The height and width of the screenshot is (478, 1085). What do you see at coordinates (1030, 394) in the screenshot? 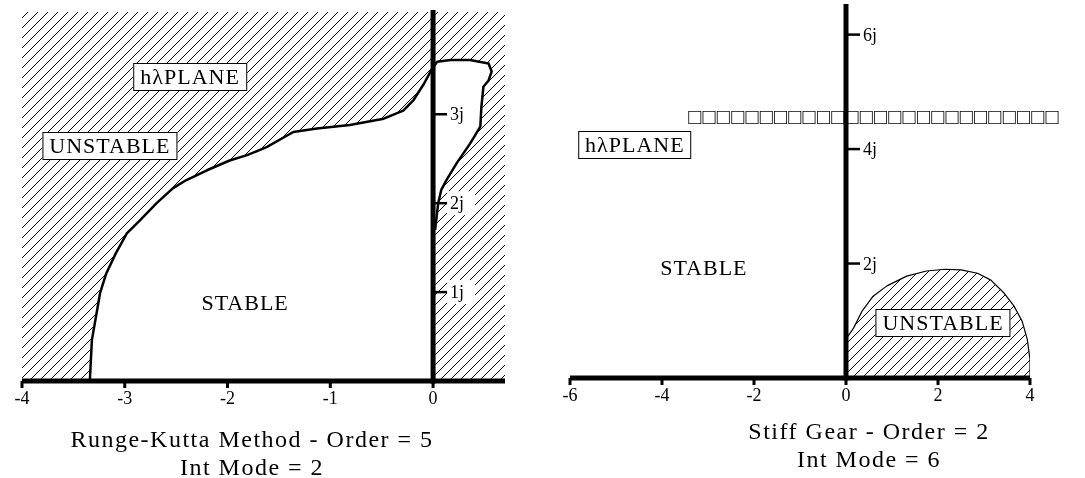
I see `x-tick-label: 4` at bounding box center [1030, 394].